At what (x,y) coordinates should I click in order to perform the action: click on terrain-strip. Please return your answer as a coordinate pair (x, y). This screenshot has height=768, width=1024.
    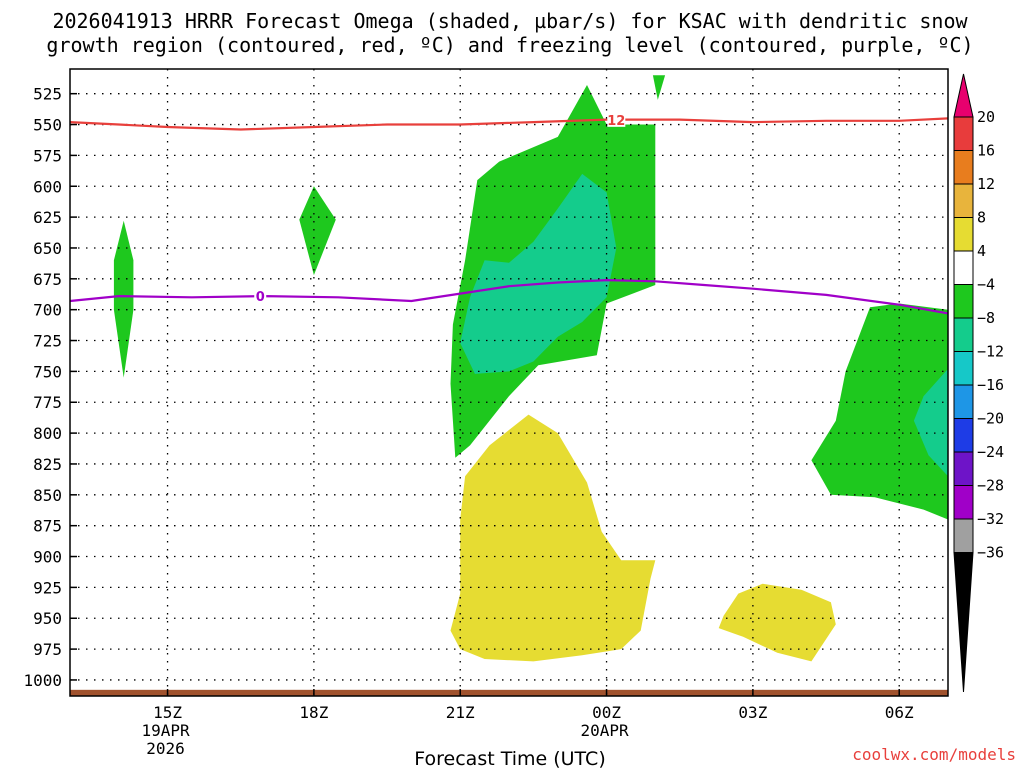
    Looking at the image, I should click on (509, 692).